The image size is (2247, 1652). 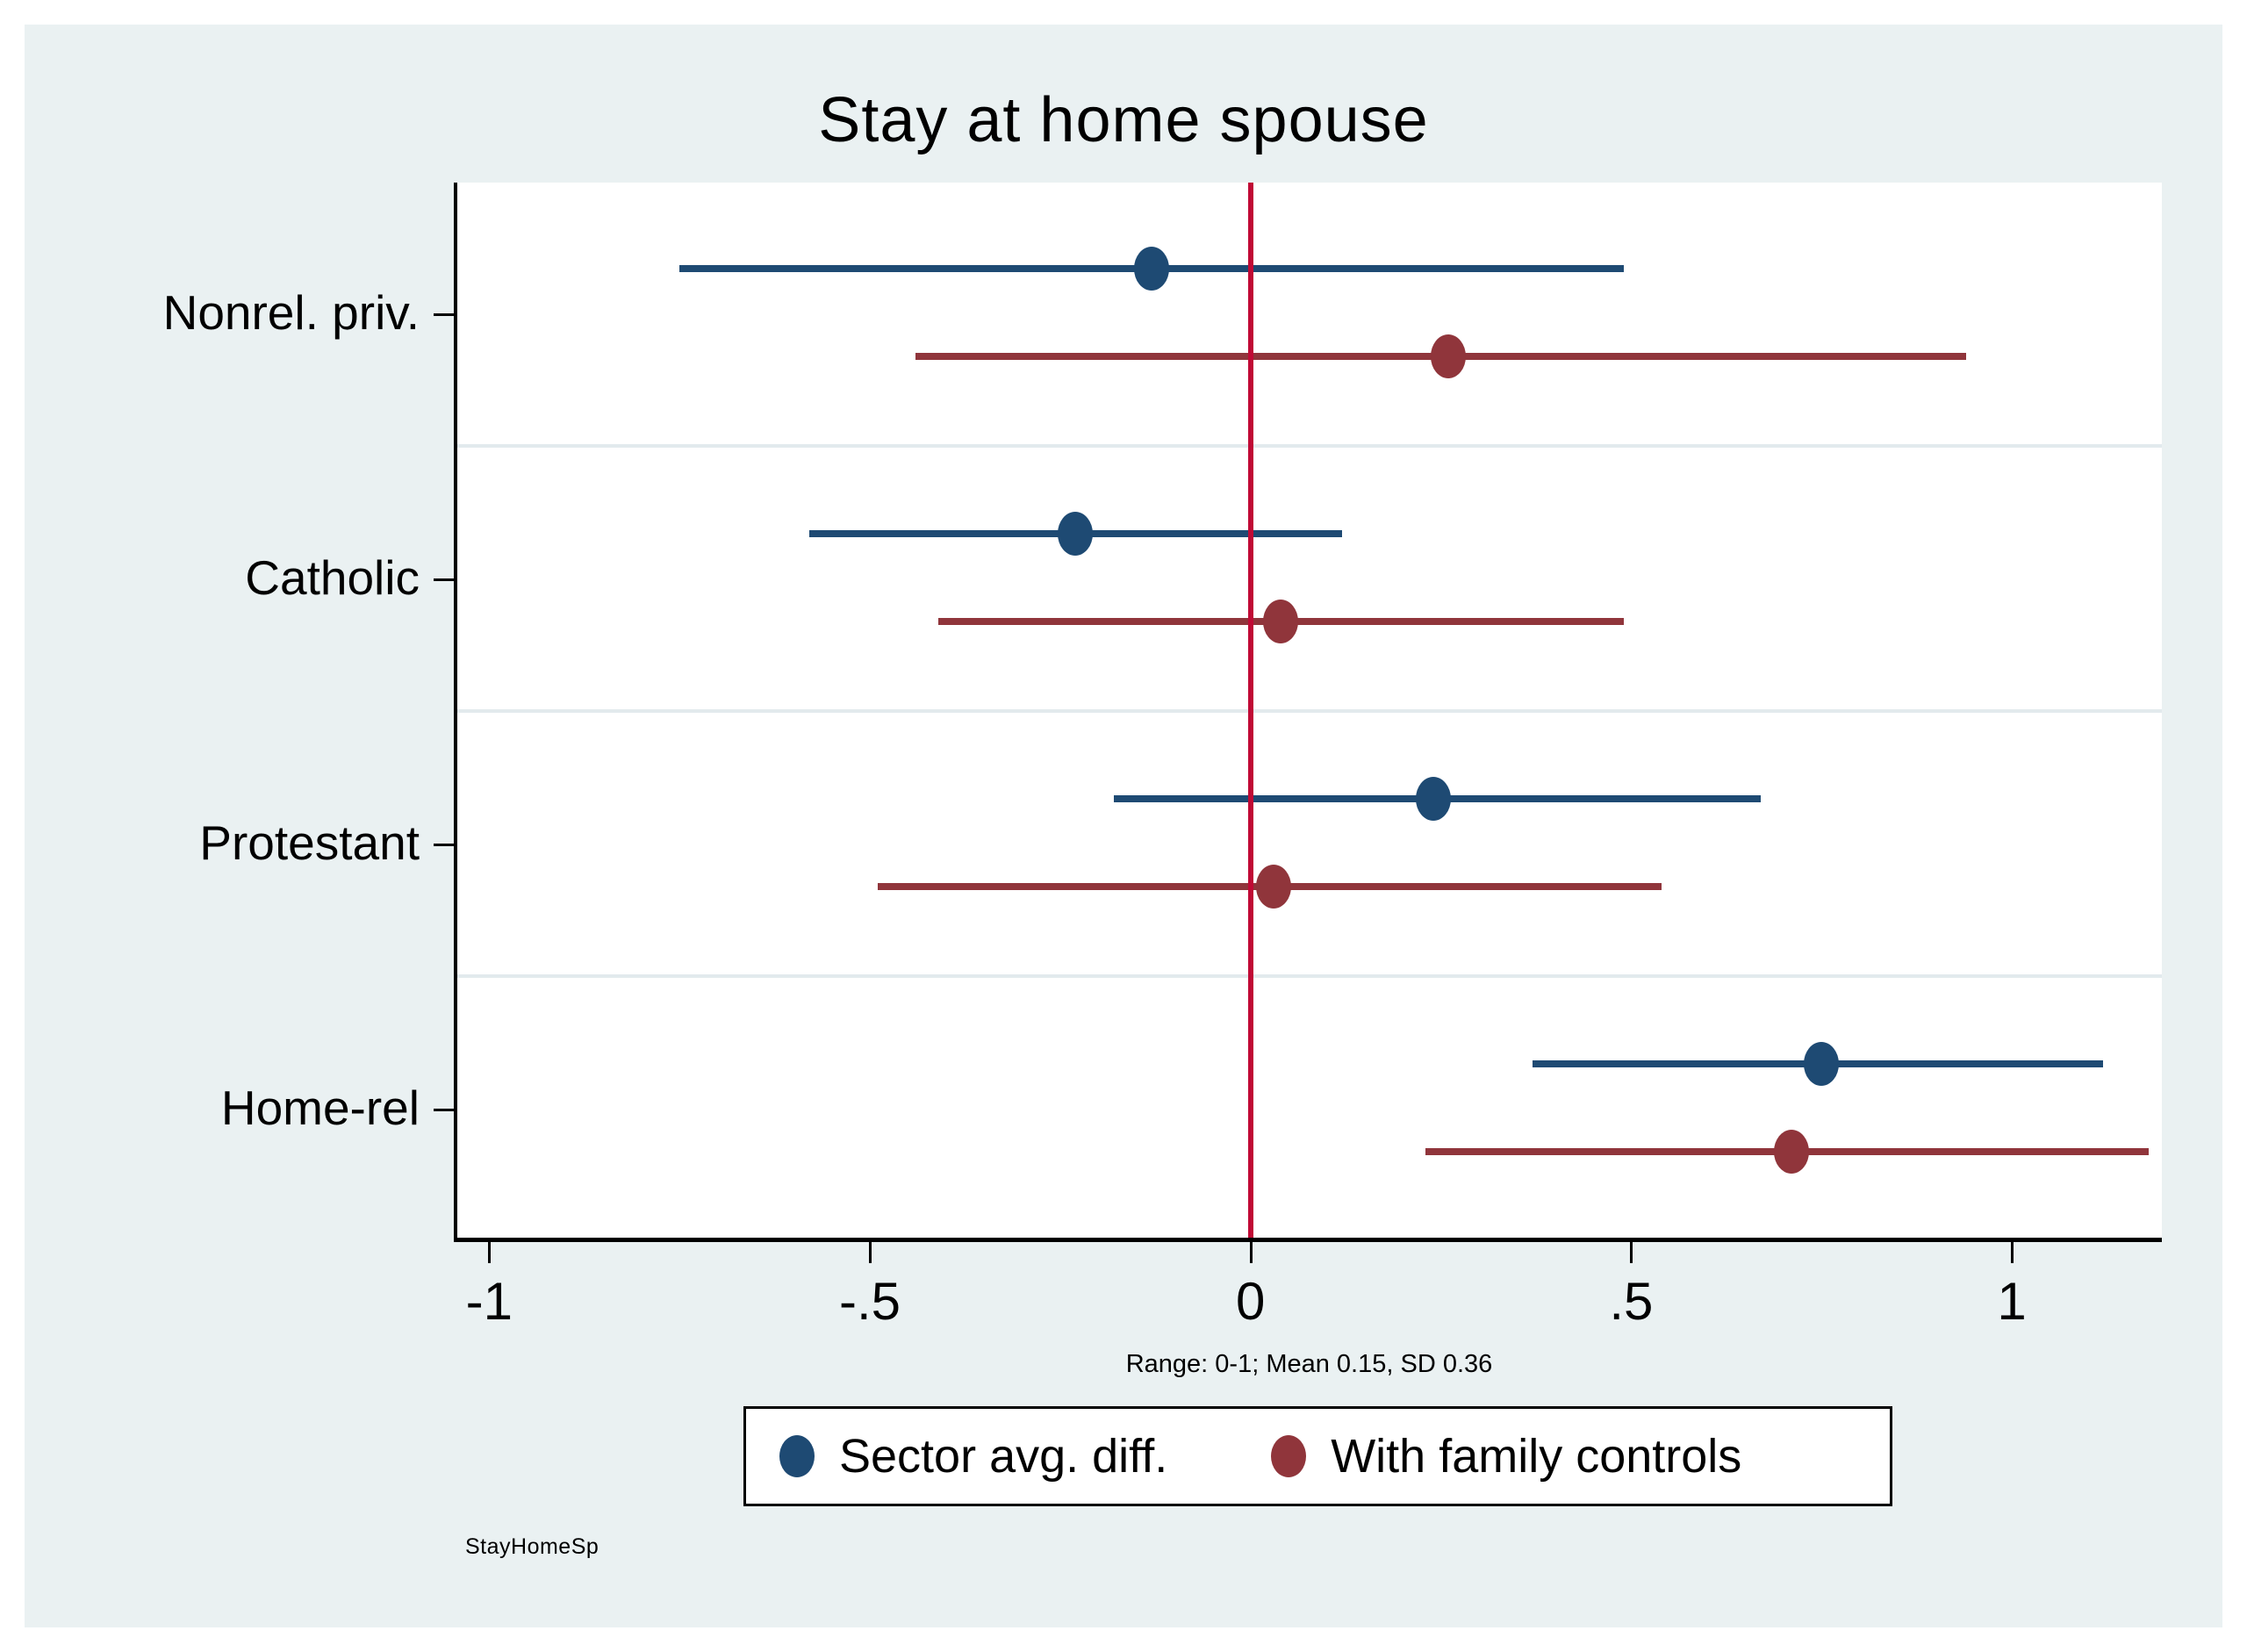 What do you see at coordinates (1309, 1364) in the screenshot?
I see `axis-note: Range: 0-1; Mean 0.15, SD 0.36` at bounding box center [1309, 1364].